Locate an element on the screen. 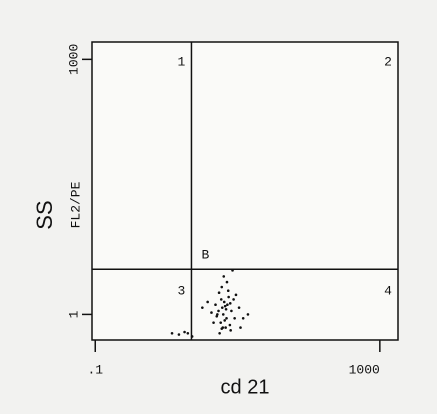 The height and width of the screenshot is (414, 437). y-tick-label: 1 is located at coordinates (73, 314).